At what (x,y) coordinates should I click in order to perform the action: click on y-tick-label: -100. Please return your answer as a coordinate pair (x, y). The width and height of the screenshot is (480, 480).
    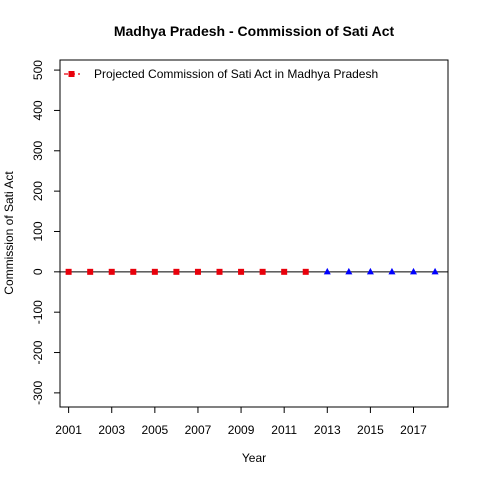
    Looking at the image, I should click on (38, 312).